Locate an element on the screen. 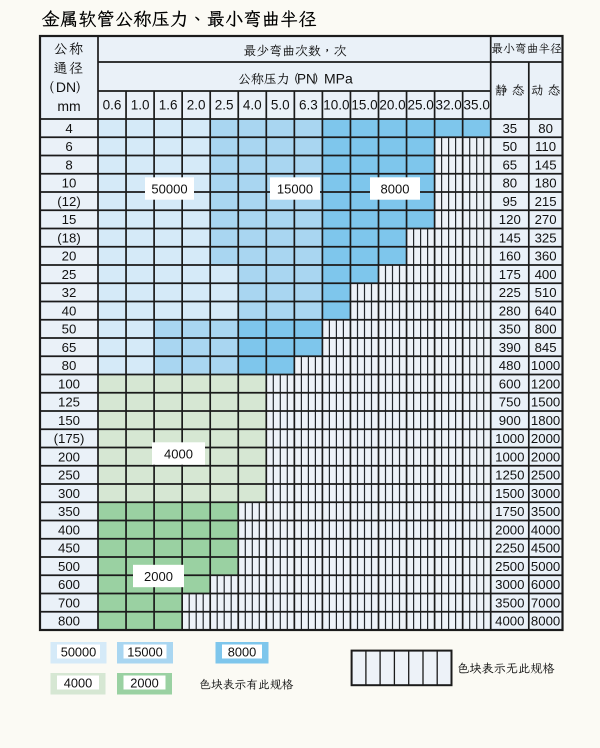  svg-text: 2250 is located at coordinates (509, 548).